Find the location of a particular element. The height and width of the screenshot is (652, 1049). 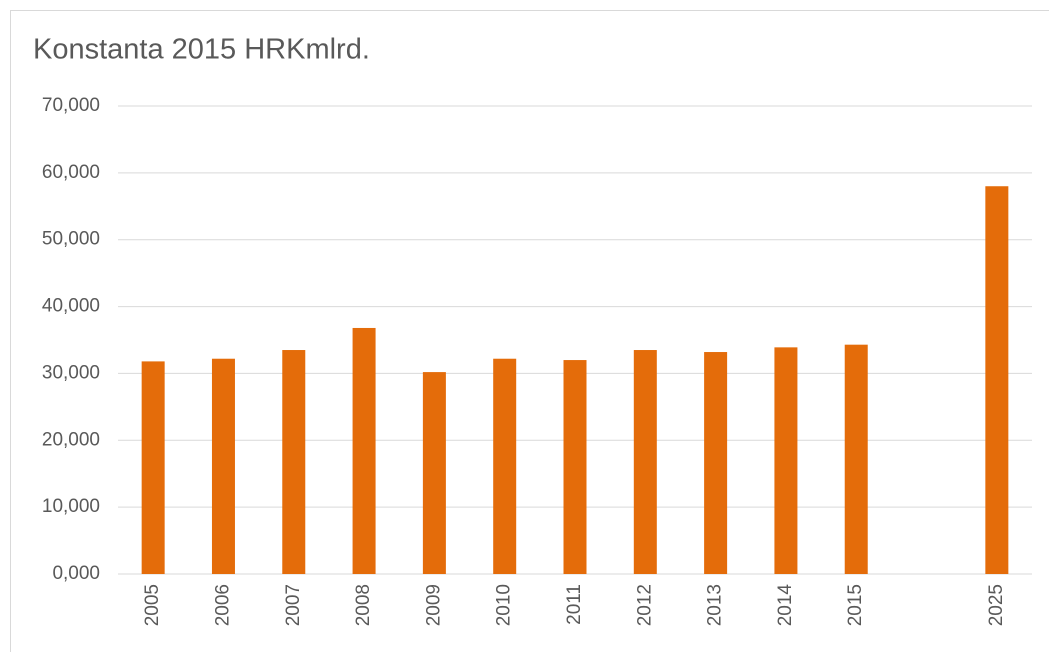

x-tick-label: 2014 is located at coordinates (785, 605).